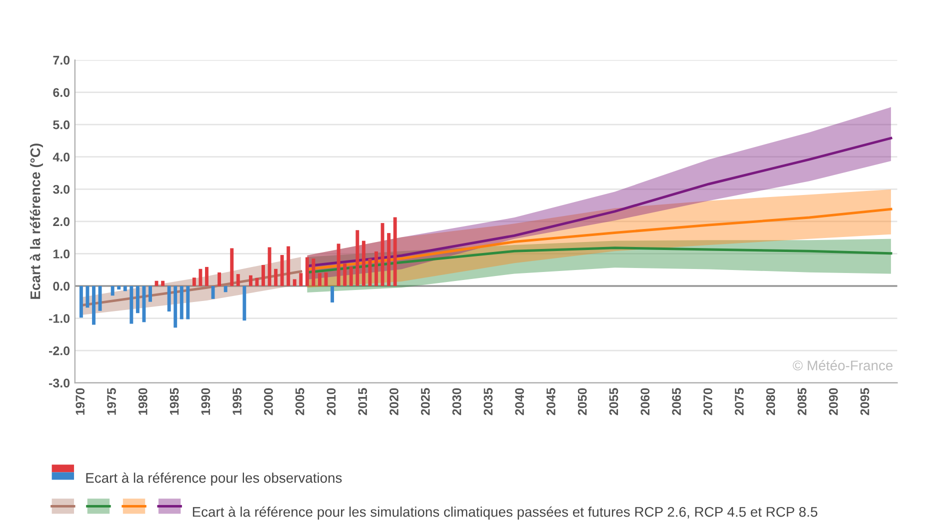 The height and width of the screenshot is (531, 925). What do you see at coordinates (363, 402) in the screenshot?
I see `x-tick-label: 2015` at bounding box center [363, 402].